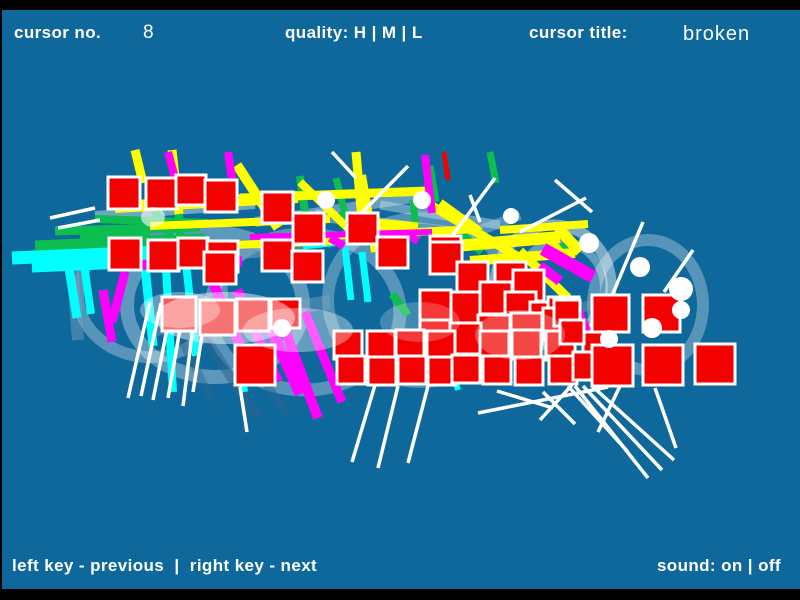  I want to click on quality-selector: quality: H | M | L, so click(354, 32).